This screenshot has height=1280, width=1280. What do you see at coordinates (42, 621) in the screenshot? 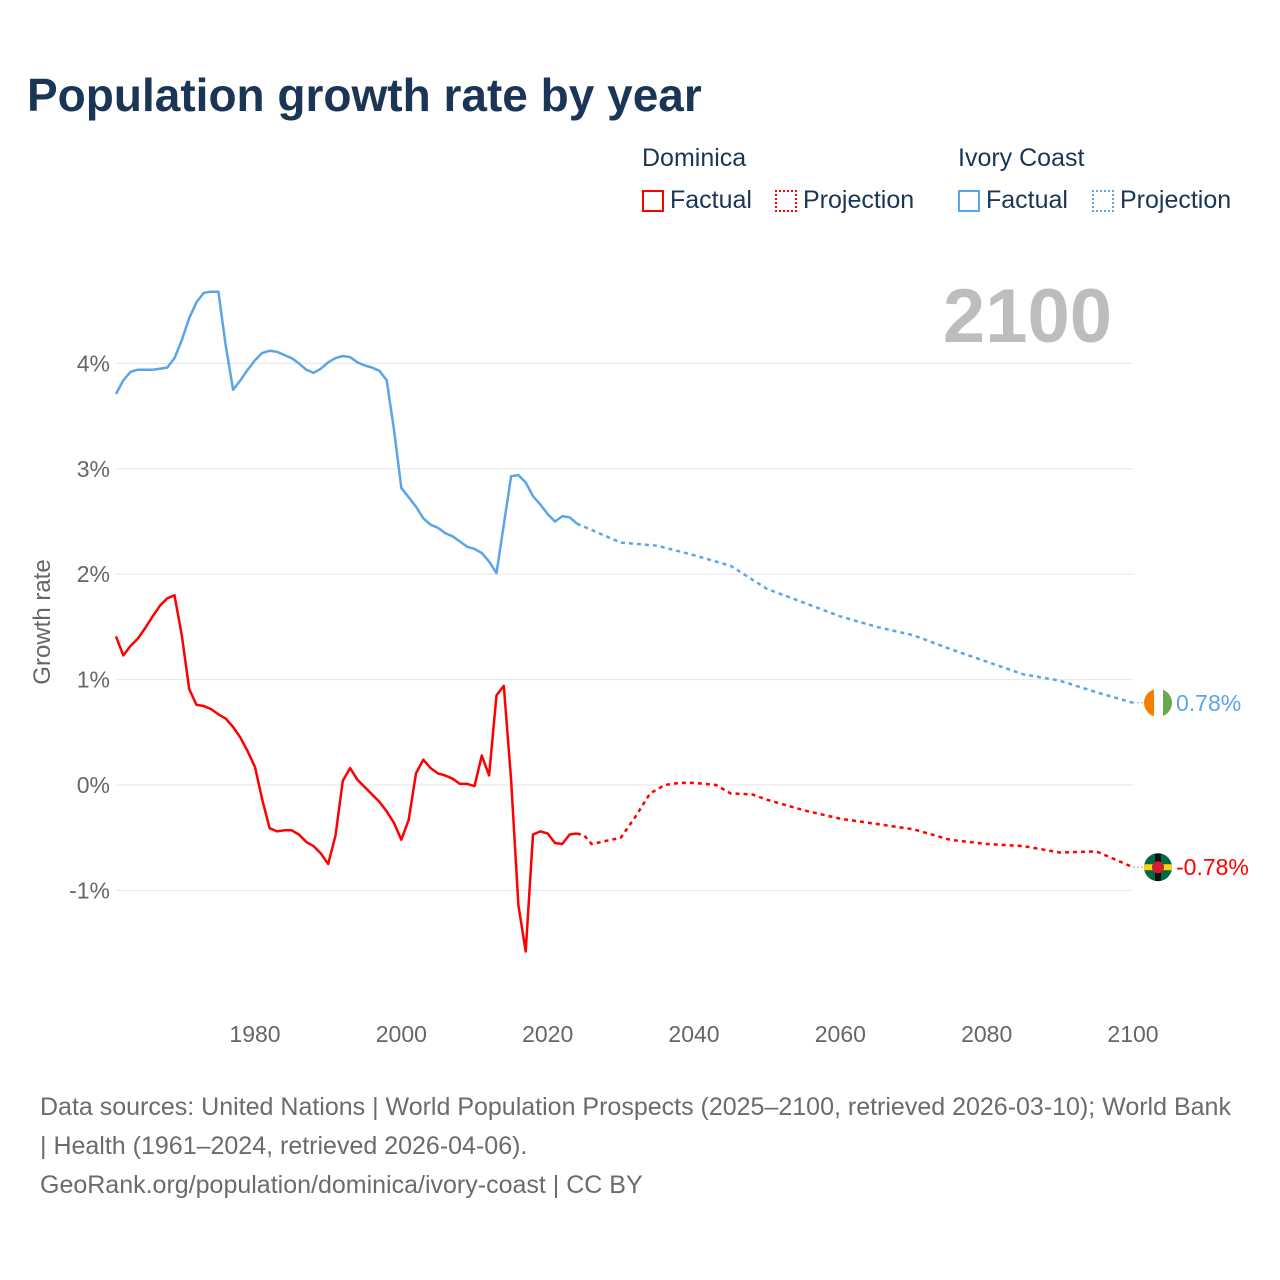
I see `y-axis-label: Growth rate` at bounding box center [42, 621].